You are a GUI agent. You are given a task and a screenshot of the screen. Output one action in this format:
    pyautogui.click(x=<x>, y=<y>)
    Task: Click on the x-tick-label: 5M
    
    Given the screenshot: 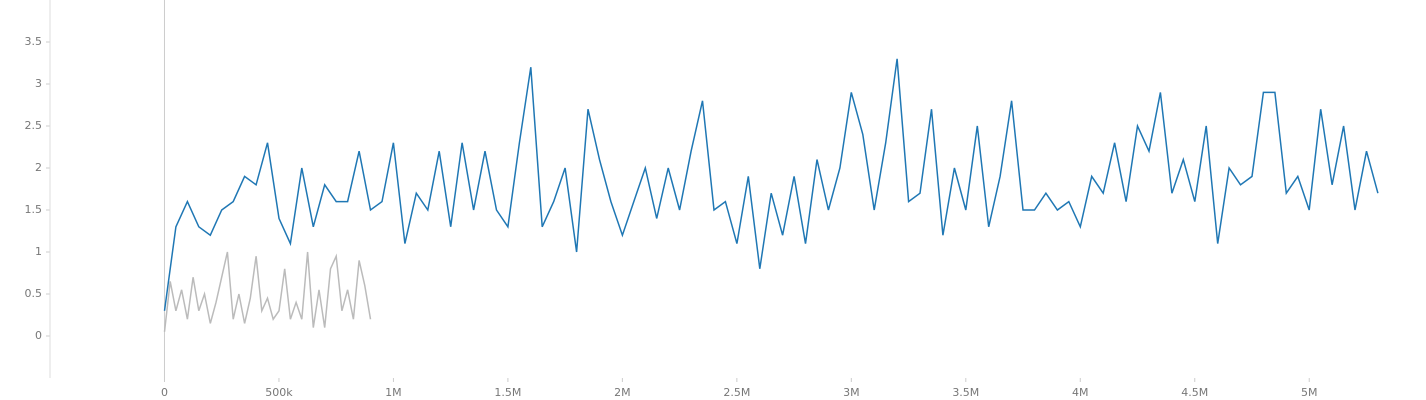 What is the action you would take?
    pyautogui.click(x=1309, y=392)
    